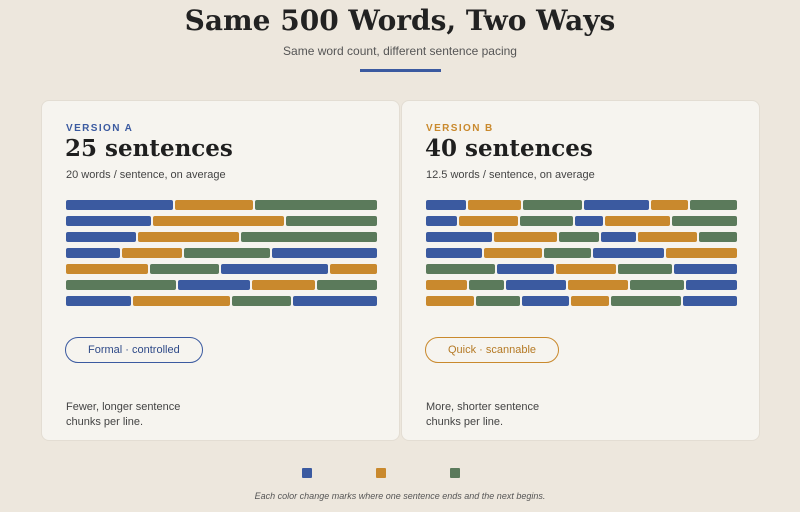  Describe the element at coordinates (455, 473) in the screenshot. I see `legend-swatch-green` at that location.